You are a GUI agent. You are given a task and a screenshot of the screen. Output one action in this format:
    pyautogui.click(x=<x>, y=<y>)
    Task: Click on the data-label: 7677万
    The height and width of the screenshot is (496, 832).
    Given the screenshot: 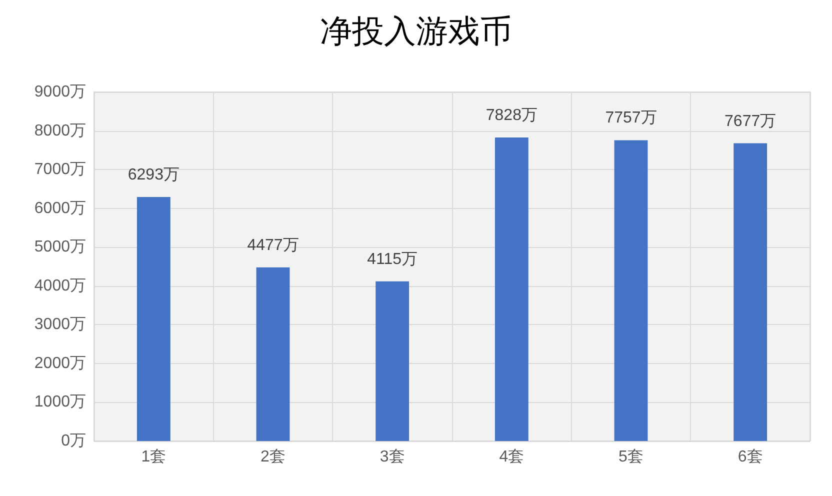 What is the action you would take?
    pyautogui.click(x=750, y=121)
    